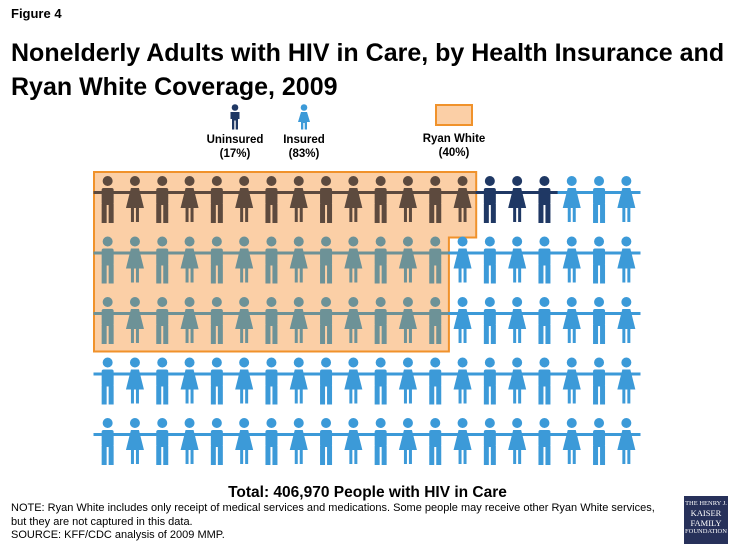 Image resolution: width=735 pixels, height=551 pixels. What do you see at coordinates (454, 153) in the screenshot?
I see `legend-percent: (40%)` at bounding box center [454, 153].